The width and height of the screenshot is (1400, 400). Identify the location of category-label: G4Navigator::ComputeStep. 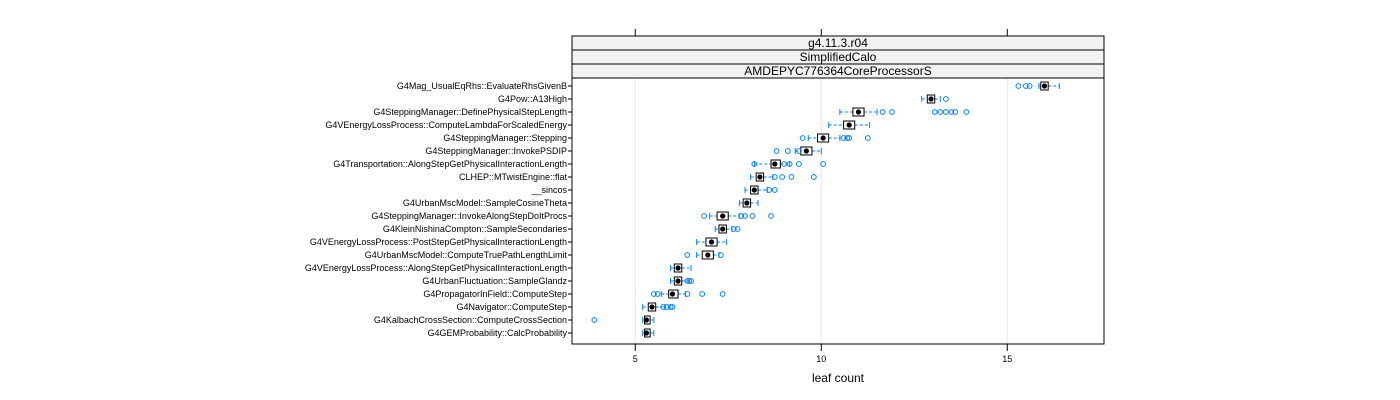
(511, 307).